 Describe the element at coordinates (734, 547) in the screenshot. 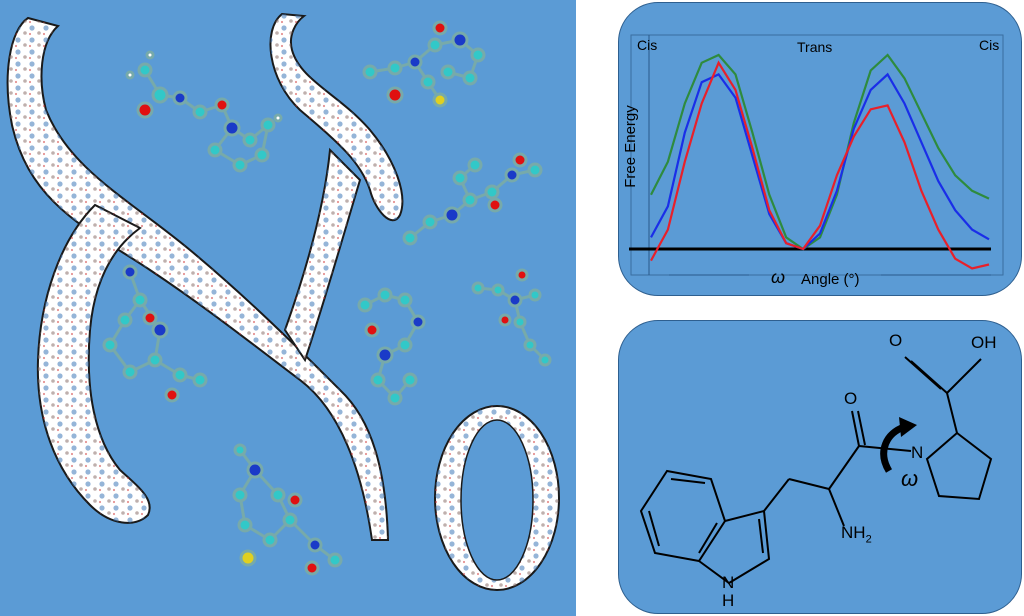

I see `pyrrole-ring` at that location.